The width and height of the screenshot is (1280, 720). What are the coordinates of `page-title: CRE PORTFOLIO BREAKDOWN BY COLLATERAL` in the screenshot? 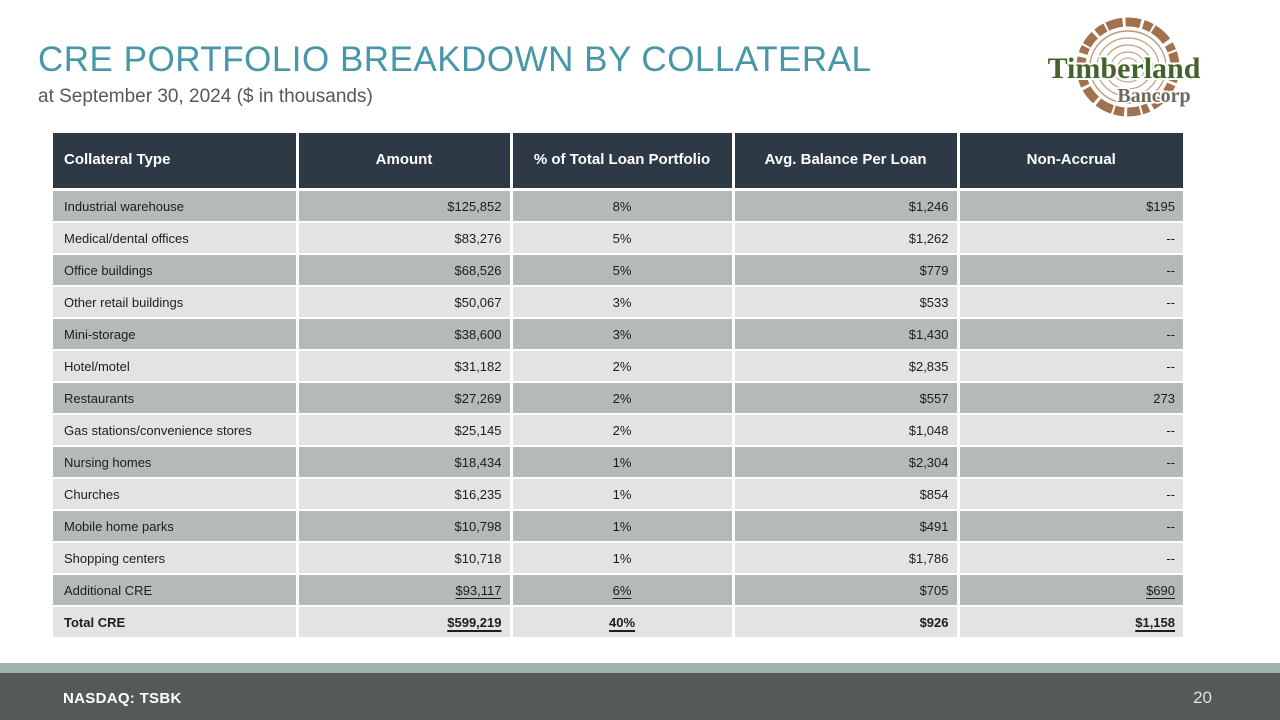 It's located at (455, 59).